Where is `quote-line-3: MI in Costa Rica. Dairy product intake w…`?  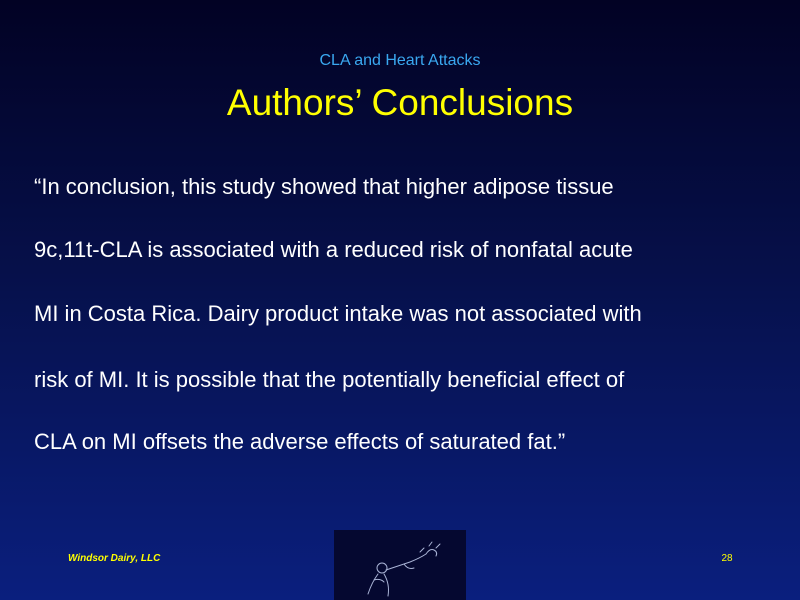
quote-line-3: MI in Costa Rica. Dairy product intake w… is located at coordinates (338, 313).